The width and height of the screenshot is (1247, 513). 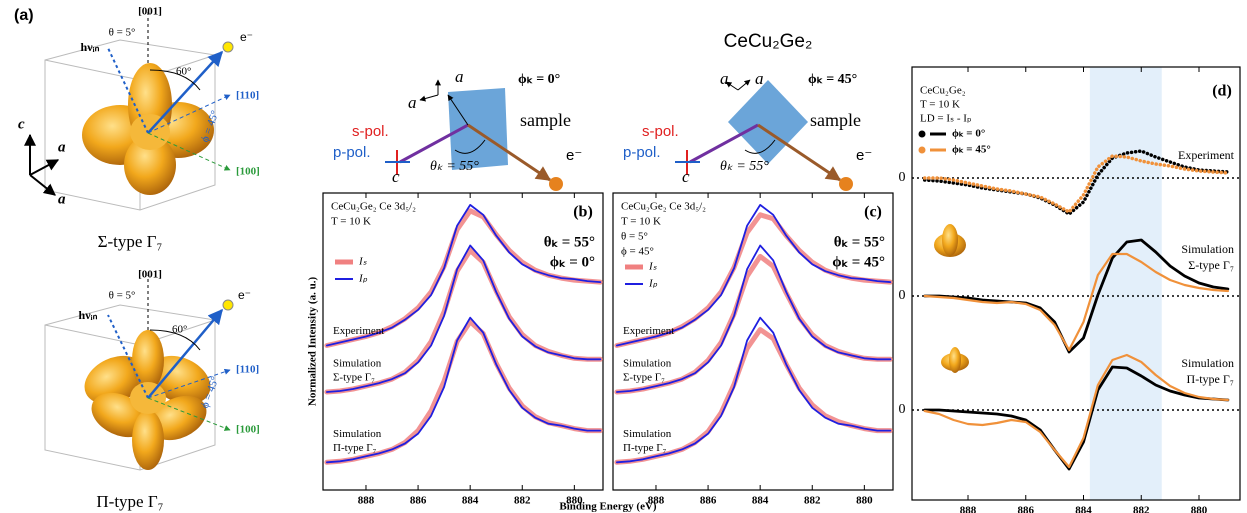 What do you see at coordinates (179, 330) in the screenshot?
I see `angle-label: 60°` at bounding box center [179, 330].